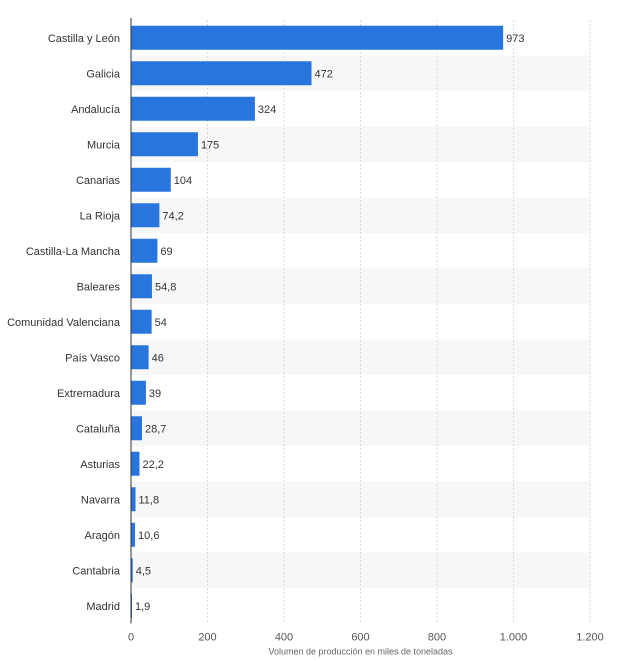 The width and height of the screenshot is (623, 661). Describe the element at coordinates (92, 358) in the screenshot. I see `category-label: País Vasco` at that location.